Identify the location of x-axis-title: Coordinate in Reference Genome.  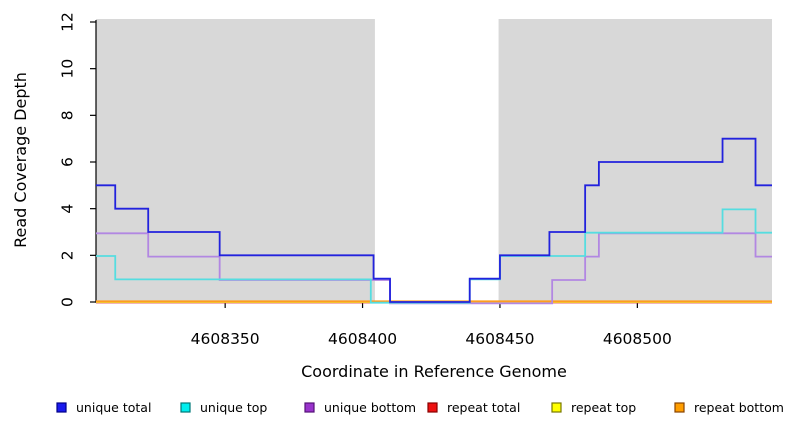
(434, 371).